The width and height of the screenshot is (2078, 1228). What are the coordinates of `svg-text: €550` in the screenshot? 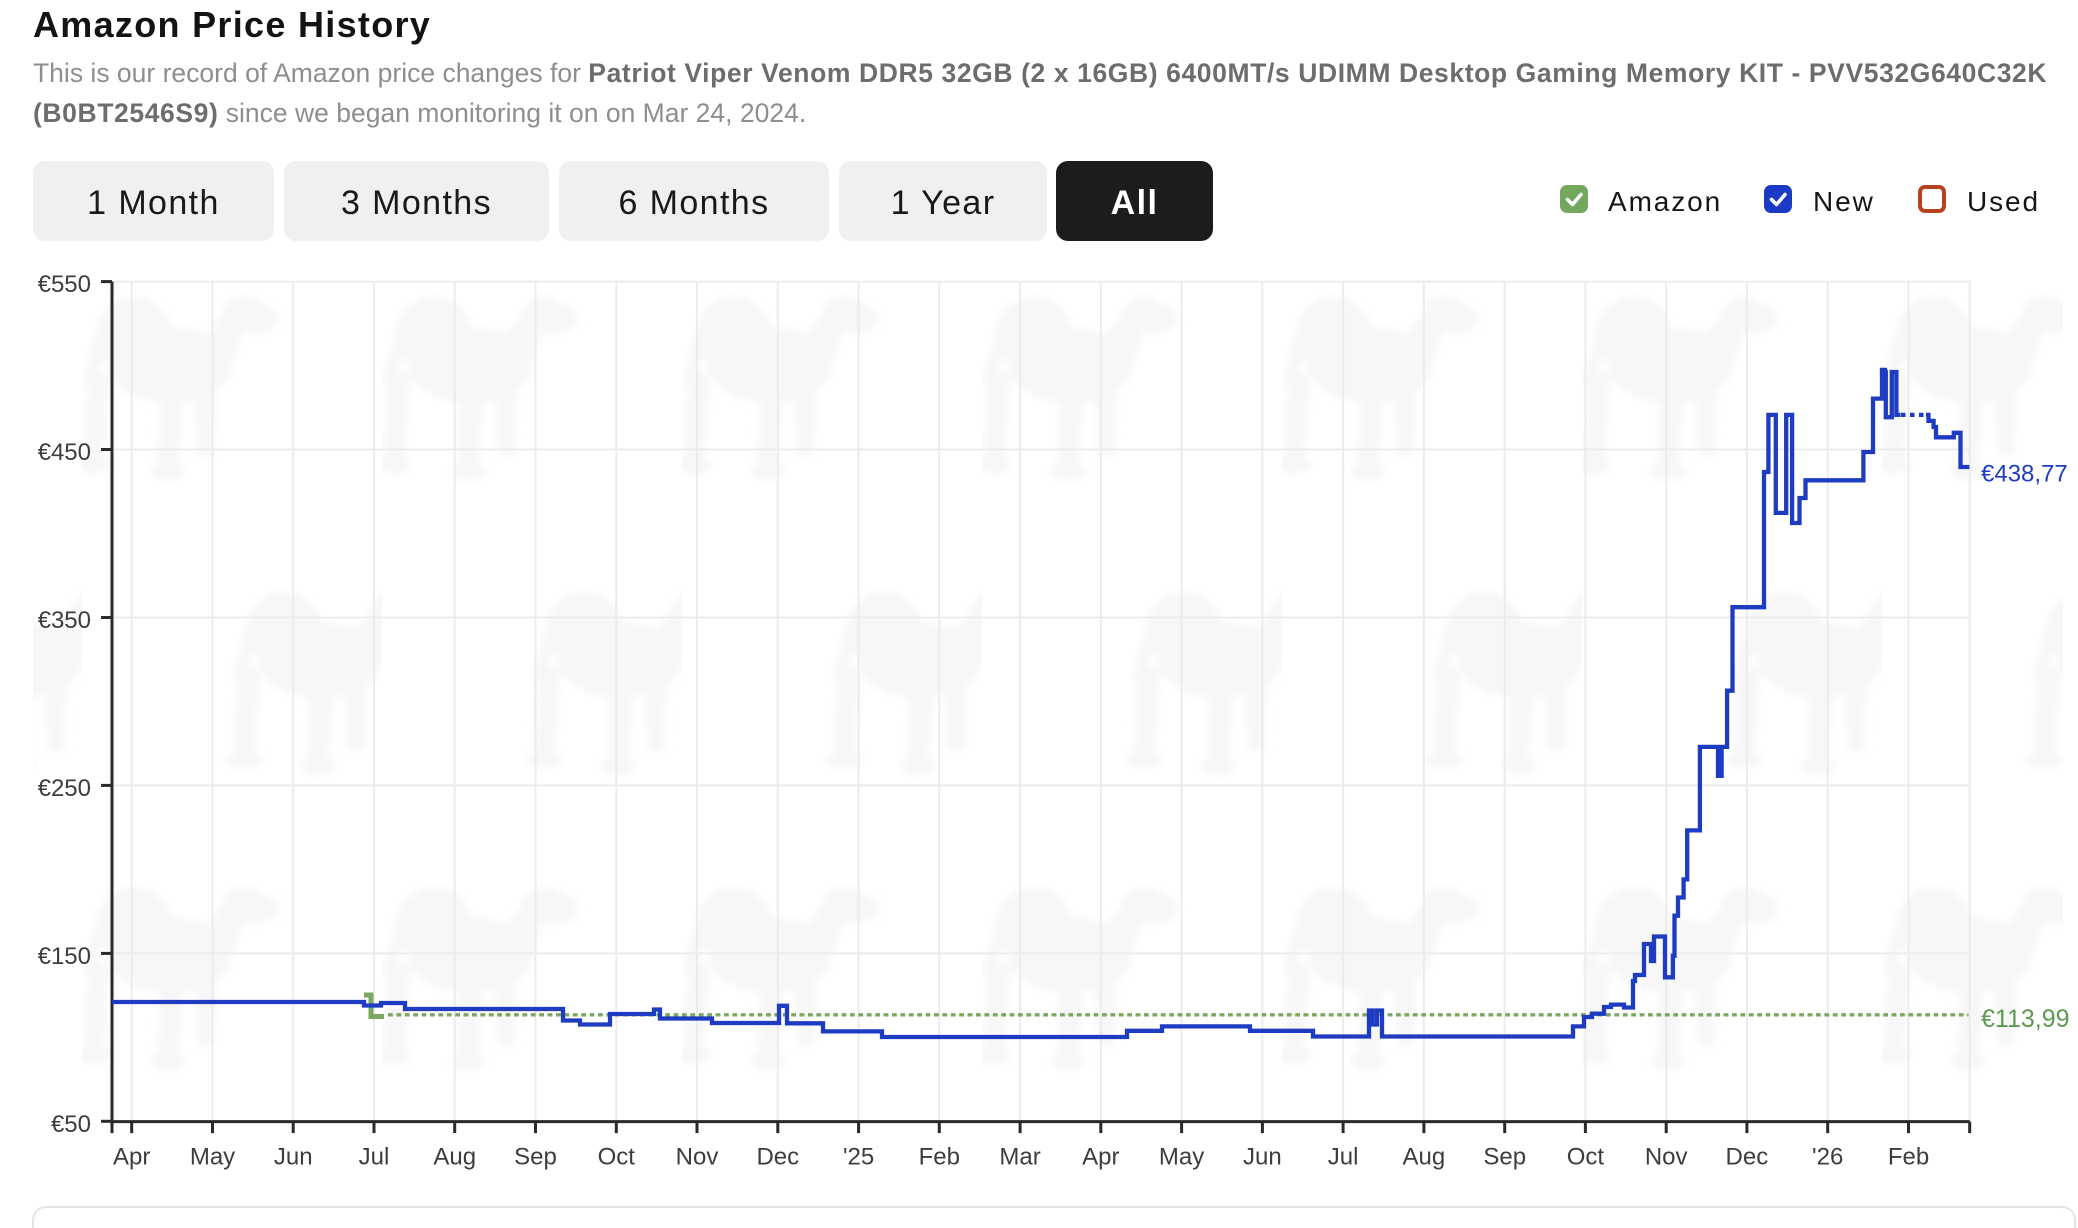 It's located at (64, 284).